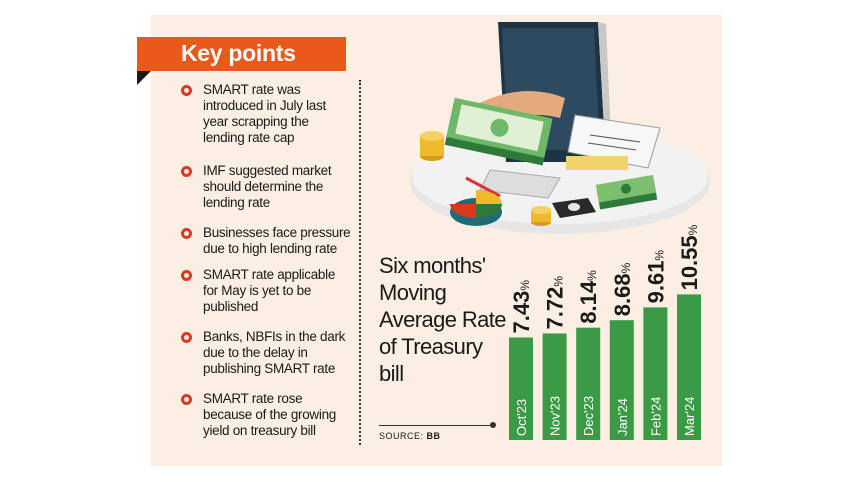 The height and width of the screenshot is (482, 857). What do you see at coordinates (655, 277) in the screenshot?
I see `value-label: 9.61%` at bounding box center [655, 277].